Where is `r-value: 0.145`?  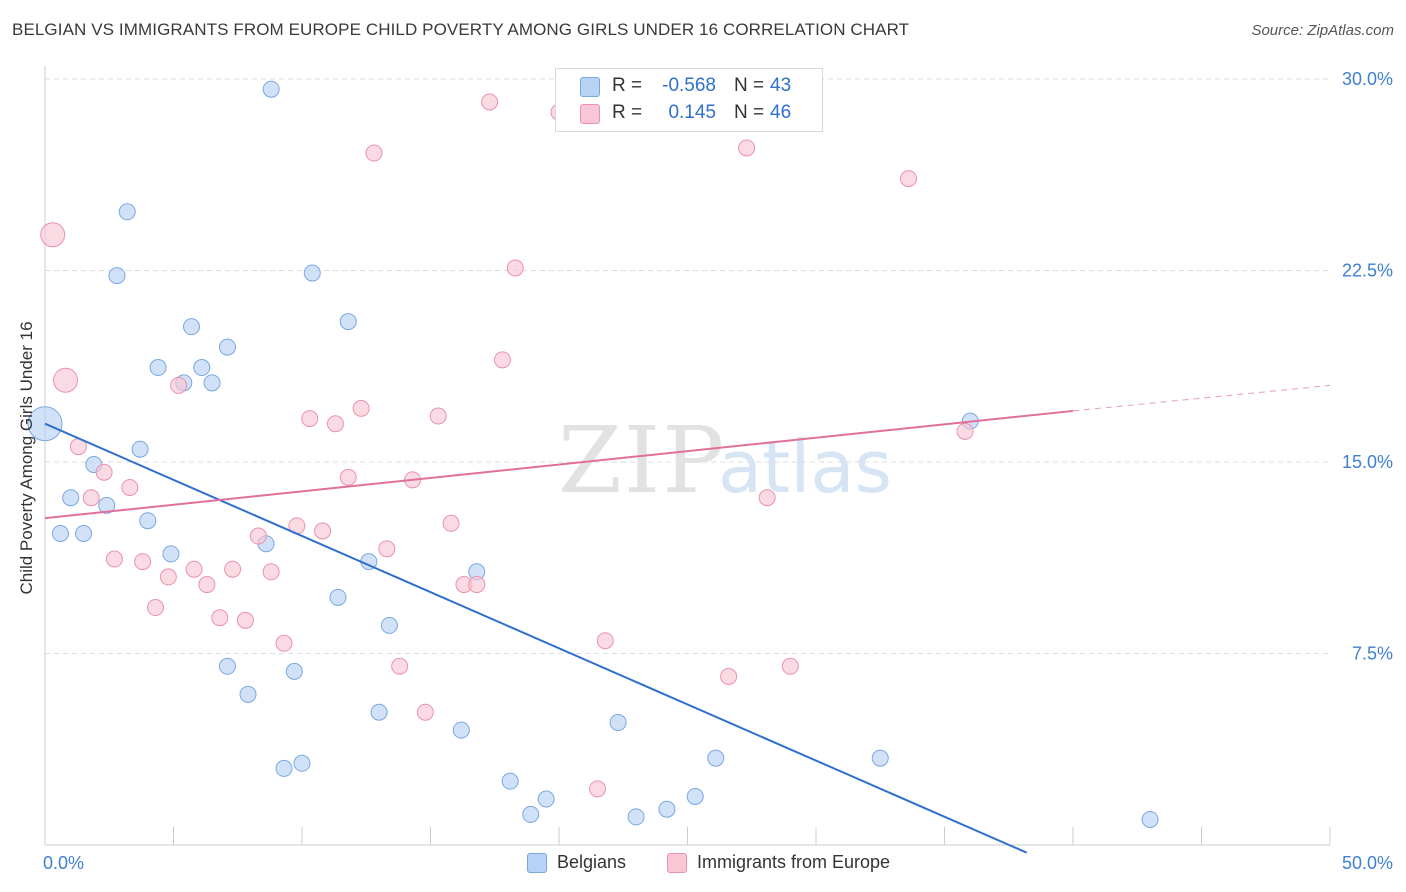 r-value: 0.145 is located at coordinates (692, 112).